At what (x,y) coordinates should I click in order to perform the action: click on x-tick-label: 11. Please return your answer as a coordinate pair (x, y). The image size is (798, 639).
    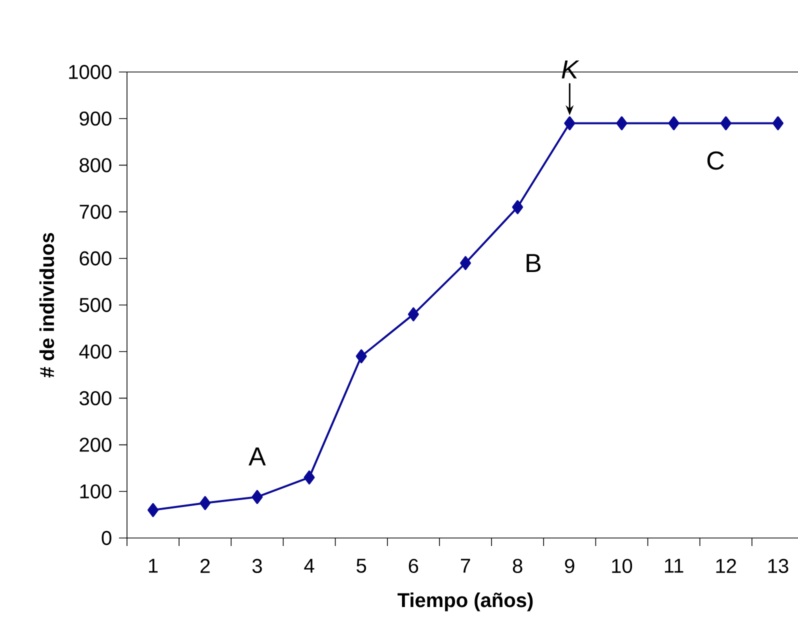
    Looking at the image, I should click on (674, 565).